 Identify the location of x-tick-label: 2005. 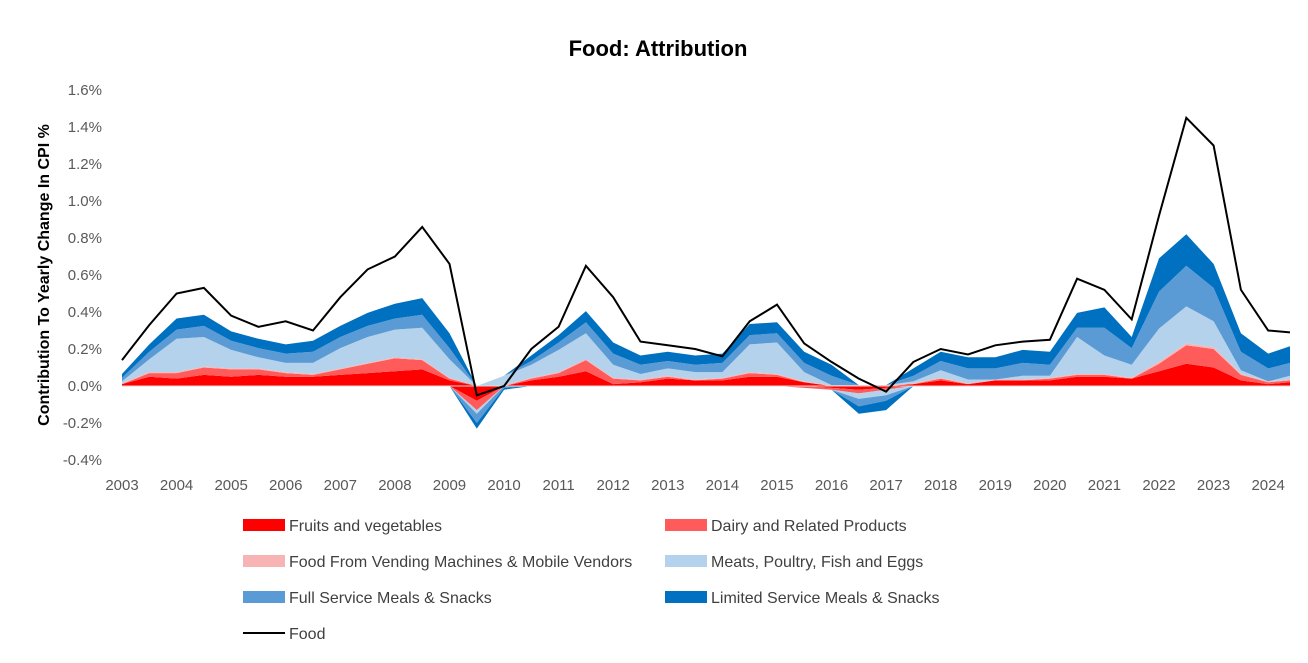
(230, 485).